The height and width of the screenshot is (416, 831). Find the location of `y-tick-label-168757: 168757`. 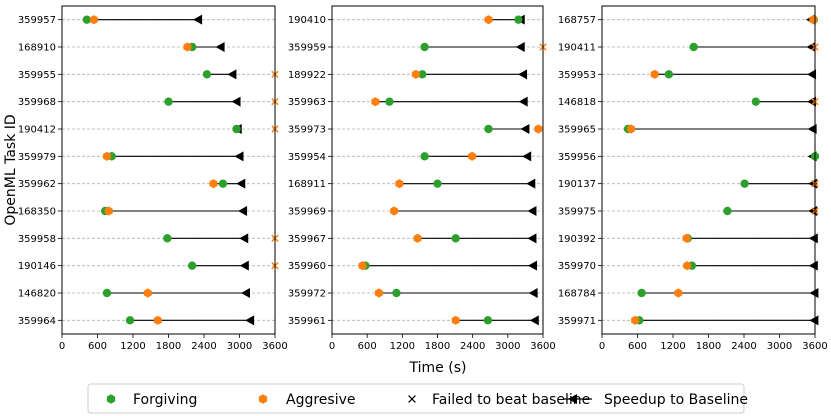

y-tick-label-168757: 168757 is located at coordinates (577, 20).